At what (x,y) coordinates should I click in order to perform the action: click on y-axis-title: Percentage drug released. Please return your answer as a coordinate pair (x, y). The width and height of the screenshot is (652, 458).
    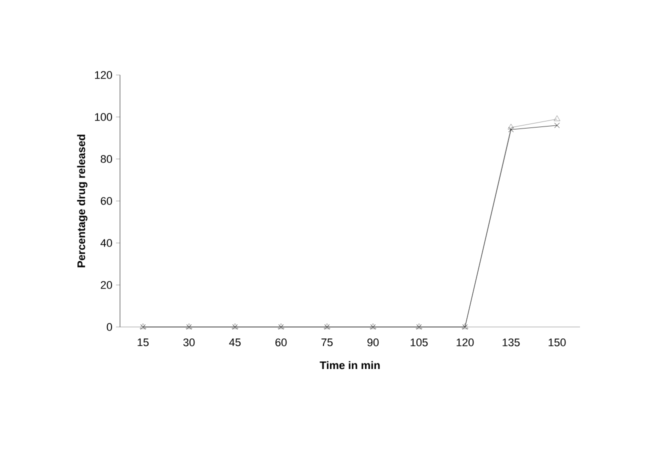
    Looking at the image, I should click on (82, 201).